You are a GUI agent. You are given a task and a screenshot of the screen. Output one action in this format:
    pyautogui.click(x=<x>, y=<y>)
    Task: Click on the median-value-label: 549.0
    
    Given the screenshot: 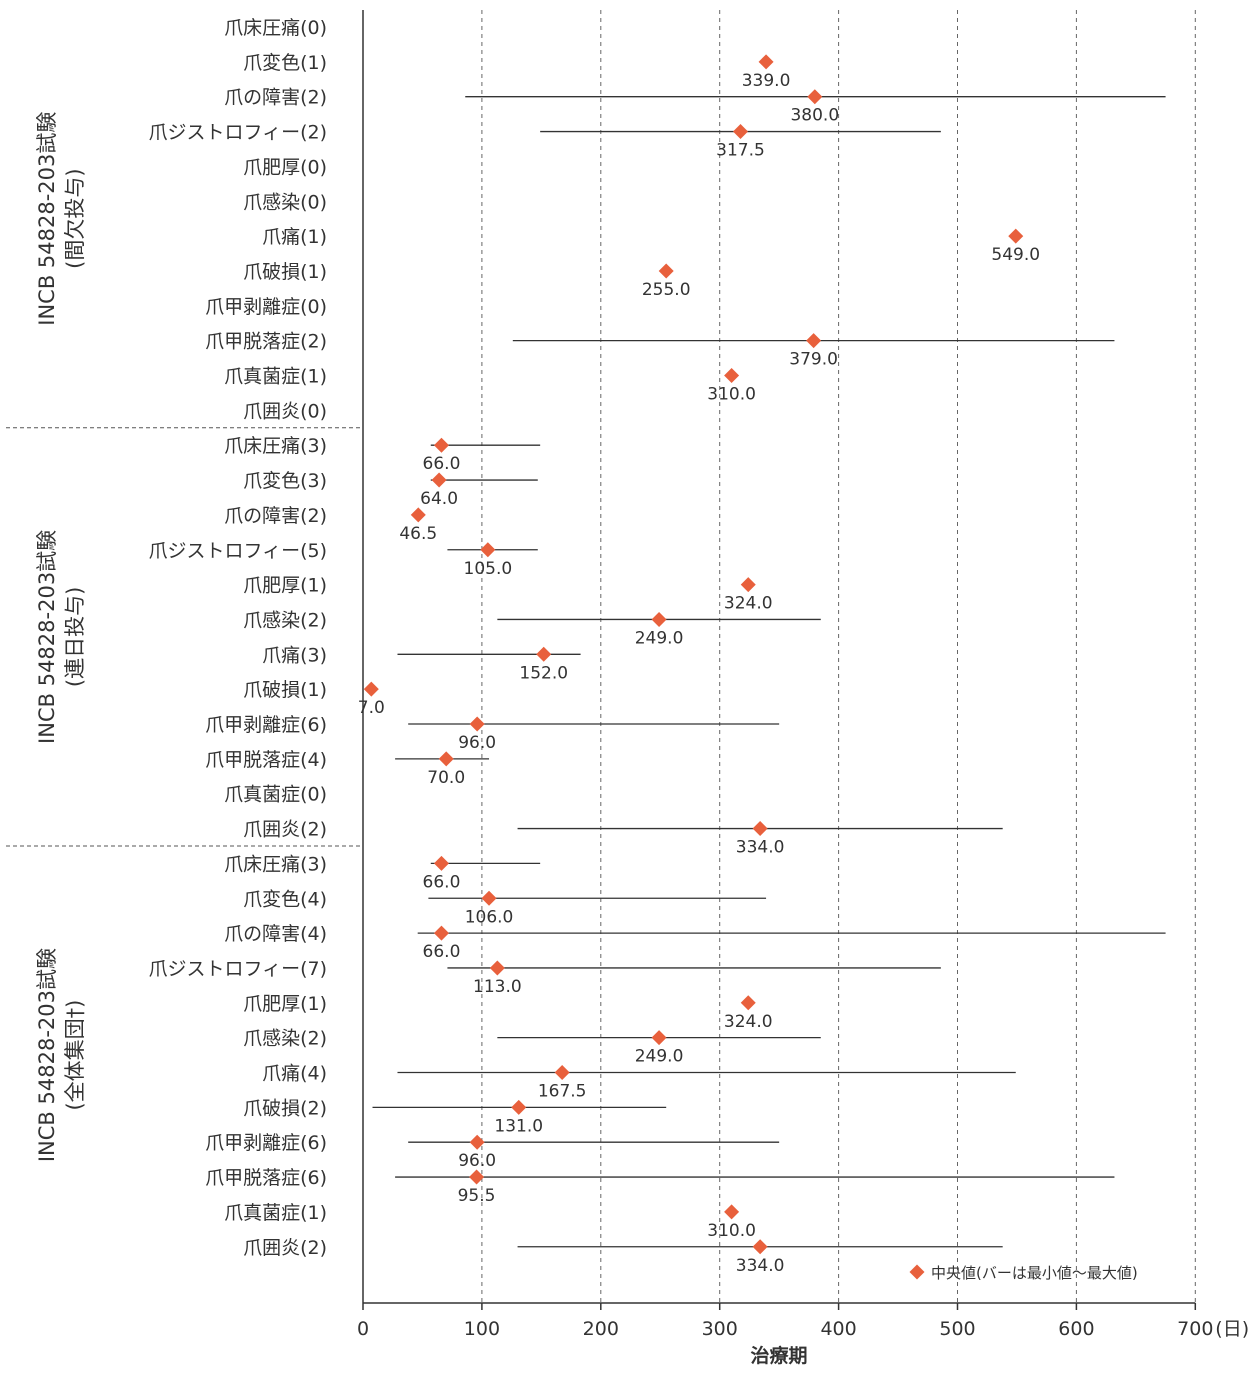 What is the action you would take?
    pyautogui.click(x=1015, y=255)
    